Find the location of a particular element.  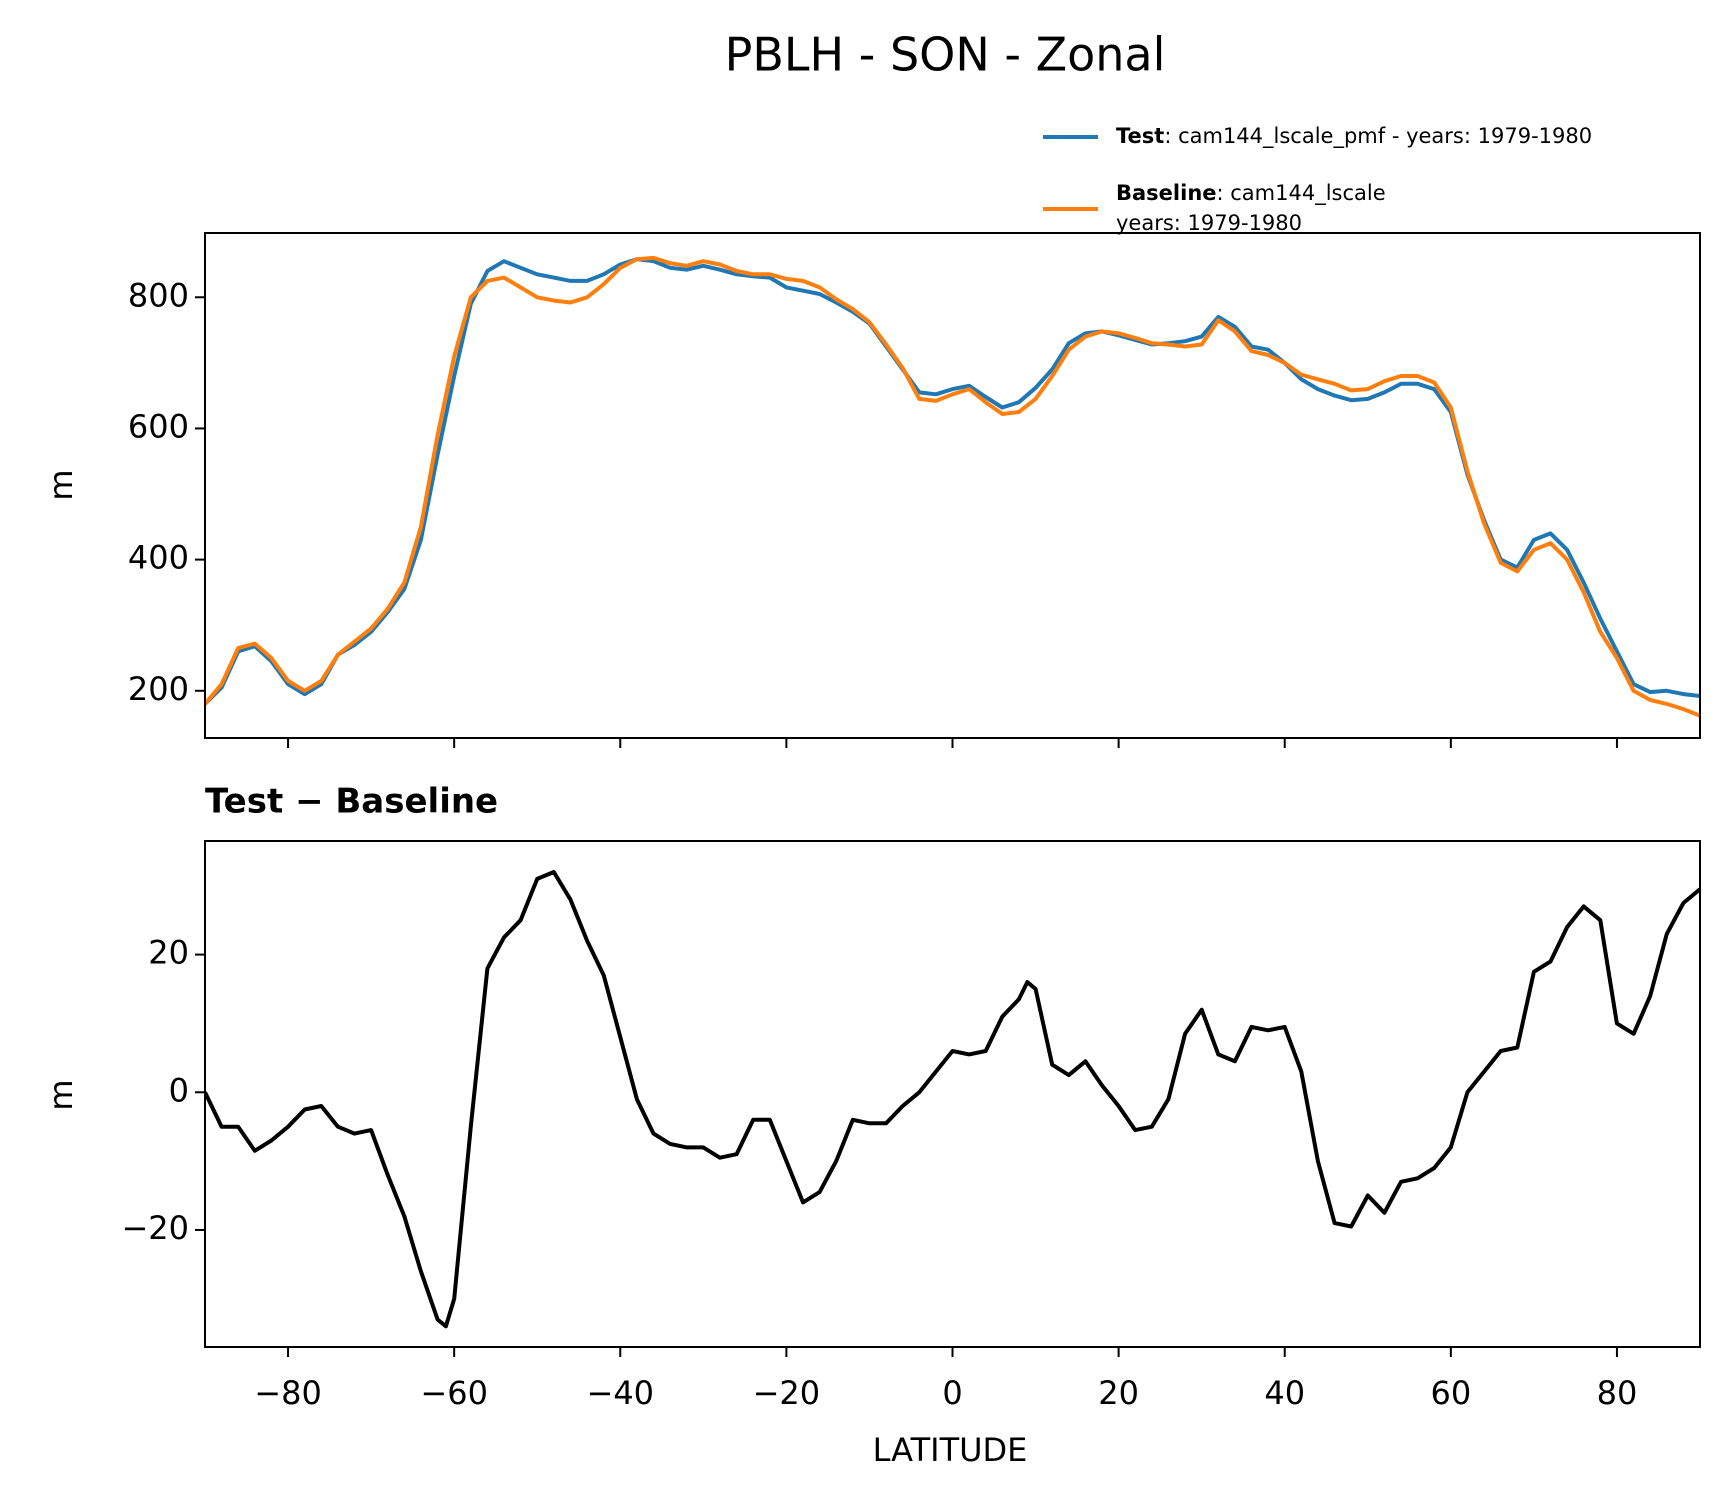

figure-title: PBLH - SON - Zonal is located at coordinates (945, 55).